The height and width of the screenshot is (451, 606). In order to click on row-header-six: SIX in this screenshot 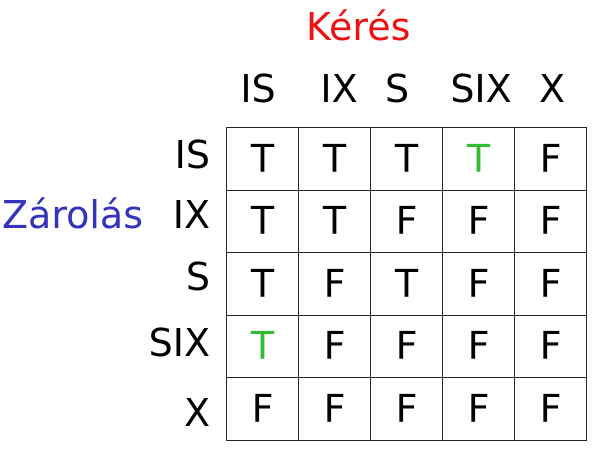, I will do `click(179, 343)`.